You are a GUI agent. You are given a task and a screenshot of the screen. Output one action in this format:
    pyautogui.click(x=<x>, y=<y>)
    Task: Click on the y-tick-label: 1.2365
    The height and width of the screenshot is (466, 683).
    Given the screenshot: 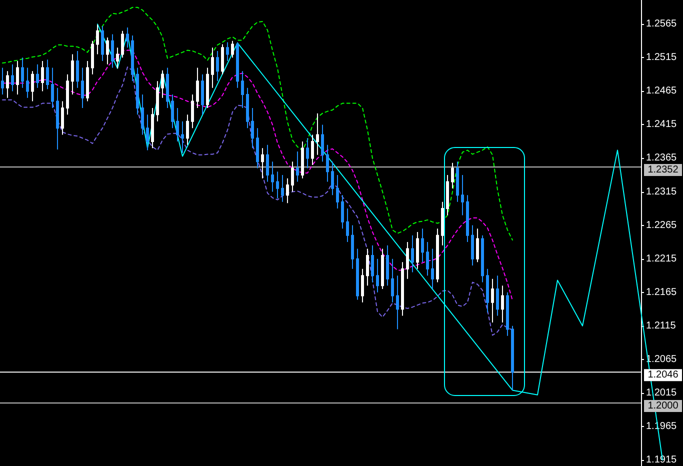 What is the action you would take?
    pyautogui.click(x=662, y=158)
    